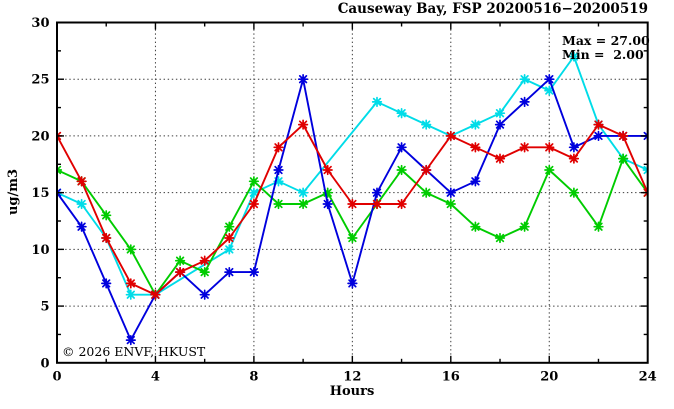  What do you see at coordinates (549, 376) in the screenshot?
I see `x-tick-label: 20` at bounding box center [549, 376].